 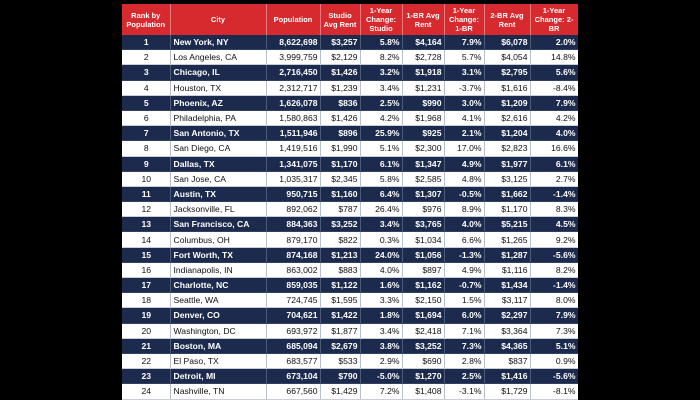 I want to click on studio-change-cell: 2.5%, so click(x=381, y=103).